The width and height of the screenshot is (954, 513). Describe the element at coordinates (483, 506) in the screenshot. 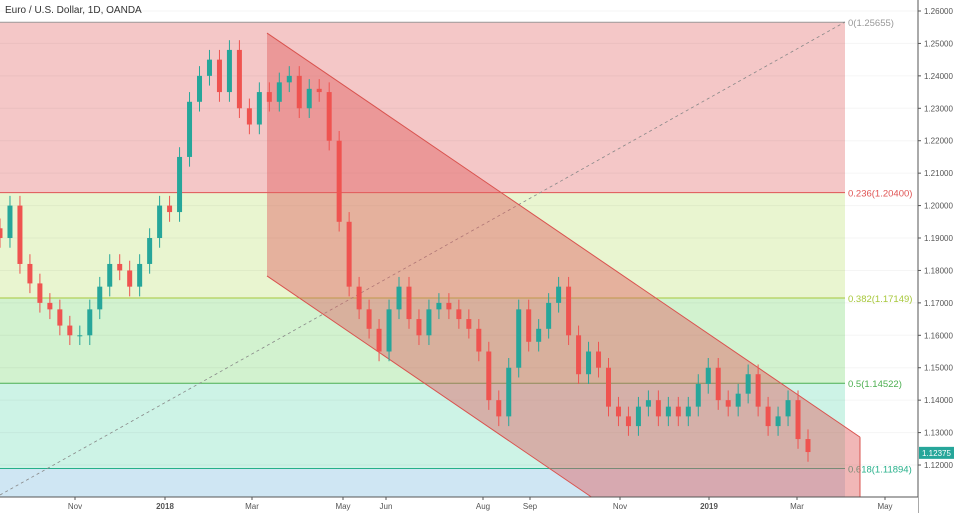

I see `time-tick-label: Aug` at that location.